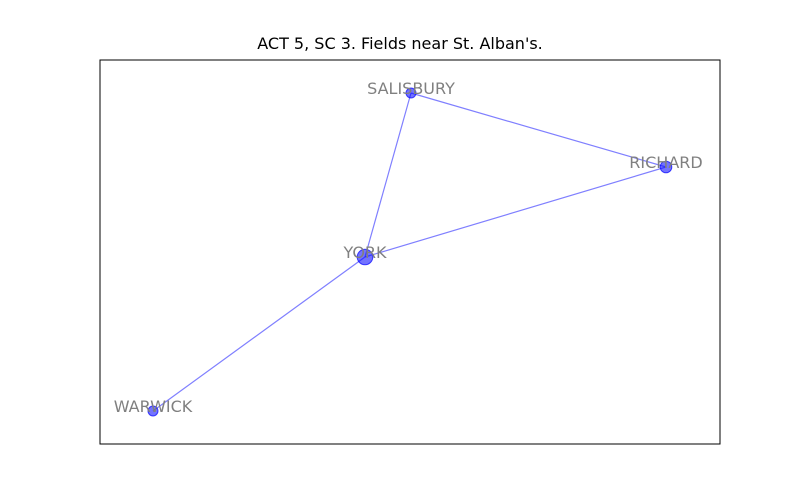  Describe the element at coordinates (538, 130) in the screenshot. I see `edge-salisbury-richard` at that location.